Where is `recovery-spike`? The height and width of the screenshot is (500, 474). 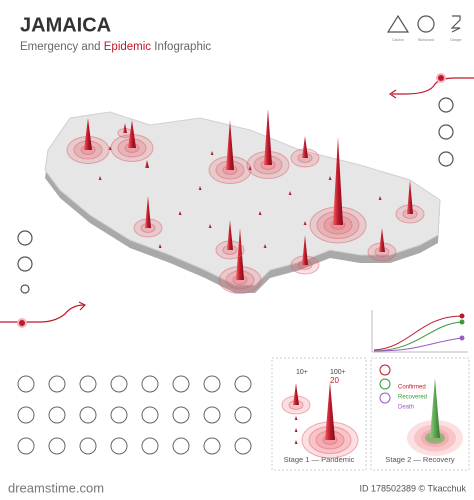 recovery-spike is located at coordinates (435, 417).